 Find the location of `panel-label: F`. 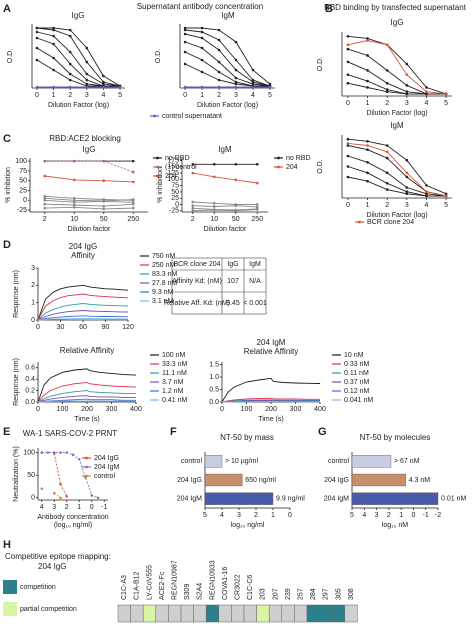

panel-label: F is located at coordinates (173, 432).